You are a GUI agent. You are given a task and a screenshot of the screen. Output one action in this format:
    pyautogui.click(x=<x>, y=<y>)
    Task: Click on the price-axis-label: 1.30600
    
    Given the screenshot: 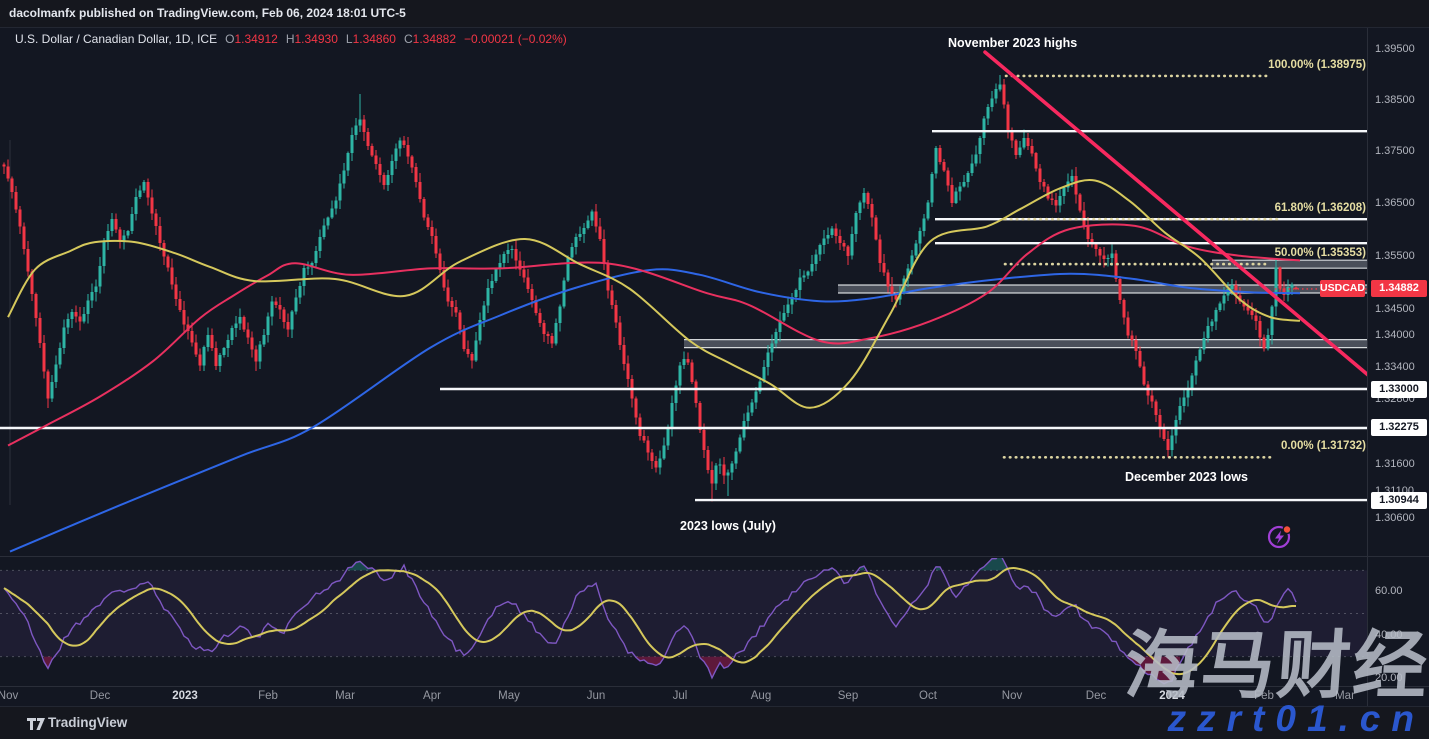 What is the action you would take?
    pyautogui.click(x=1395, y=518)
    